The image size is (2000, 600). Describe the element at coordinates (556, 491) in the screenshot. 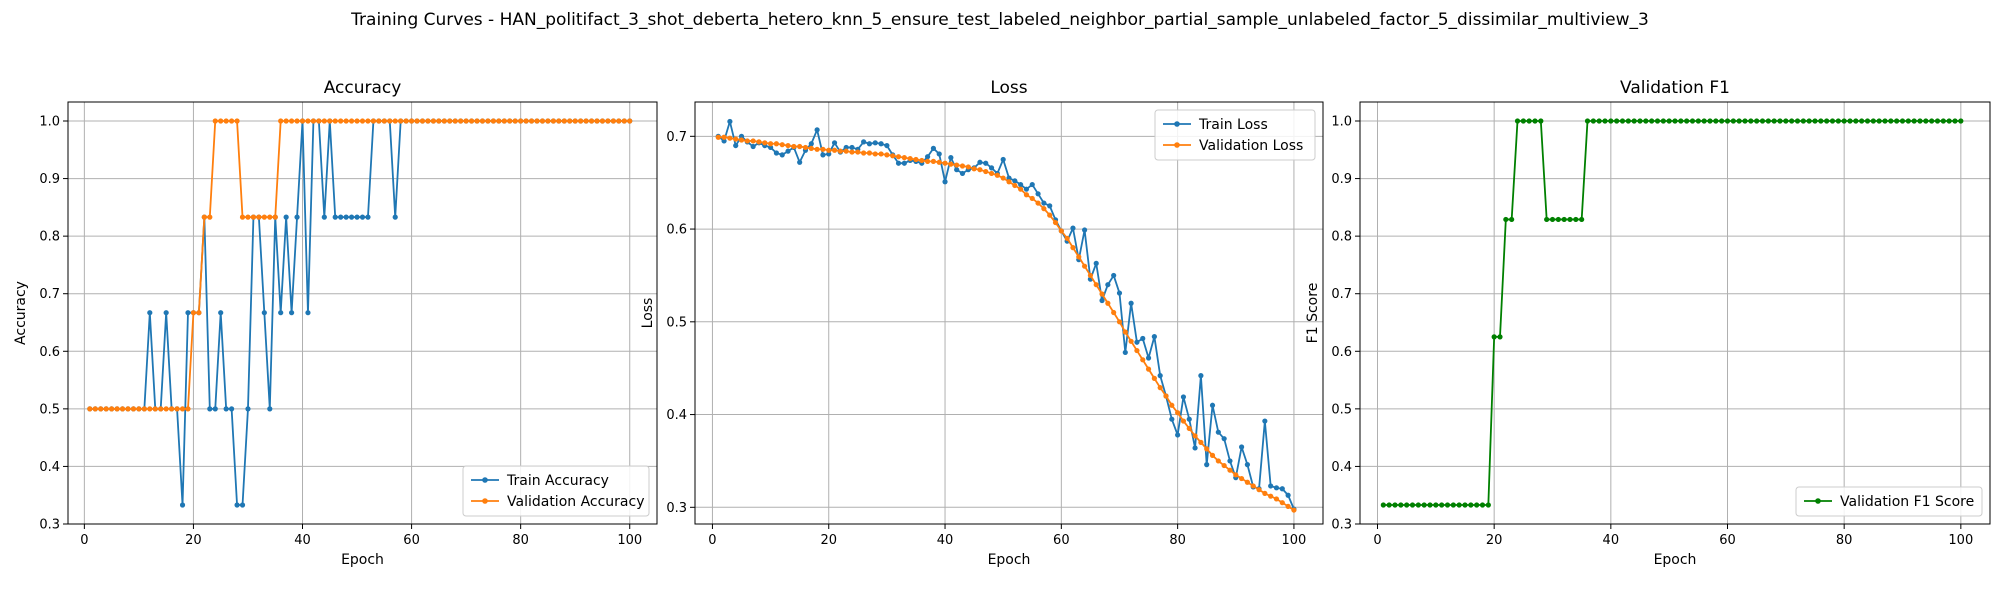

I see `legend-box` at that location.